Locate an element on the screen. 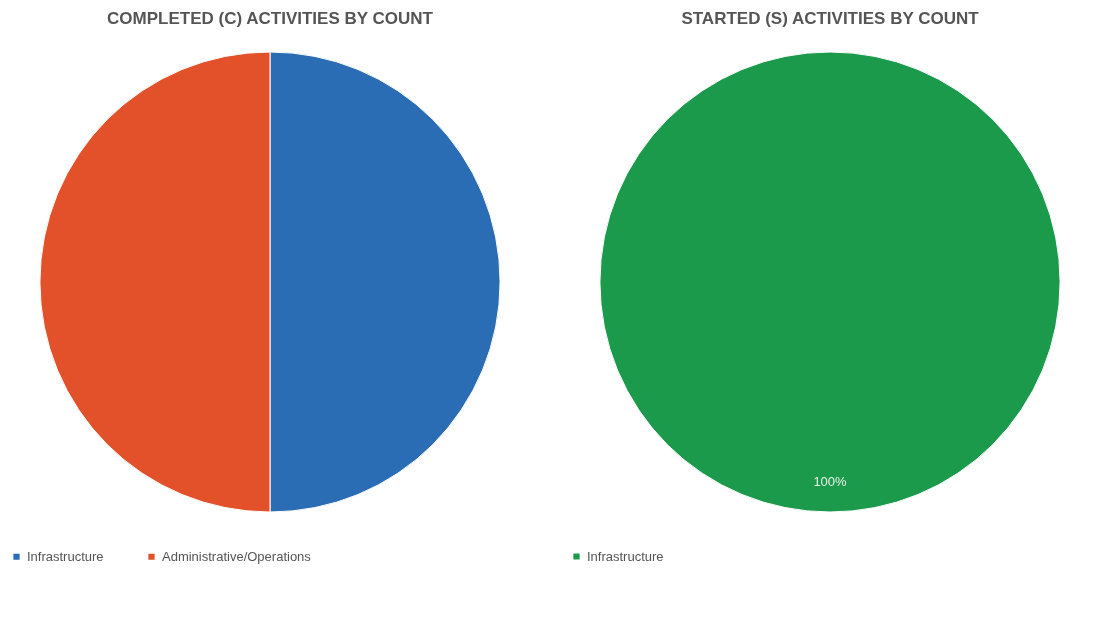 The image size is (1117, 628). chart-title: STARTED (S) ACTIVITIES BY COUNT is located at coordinates (830, 18).